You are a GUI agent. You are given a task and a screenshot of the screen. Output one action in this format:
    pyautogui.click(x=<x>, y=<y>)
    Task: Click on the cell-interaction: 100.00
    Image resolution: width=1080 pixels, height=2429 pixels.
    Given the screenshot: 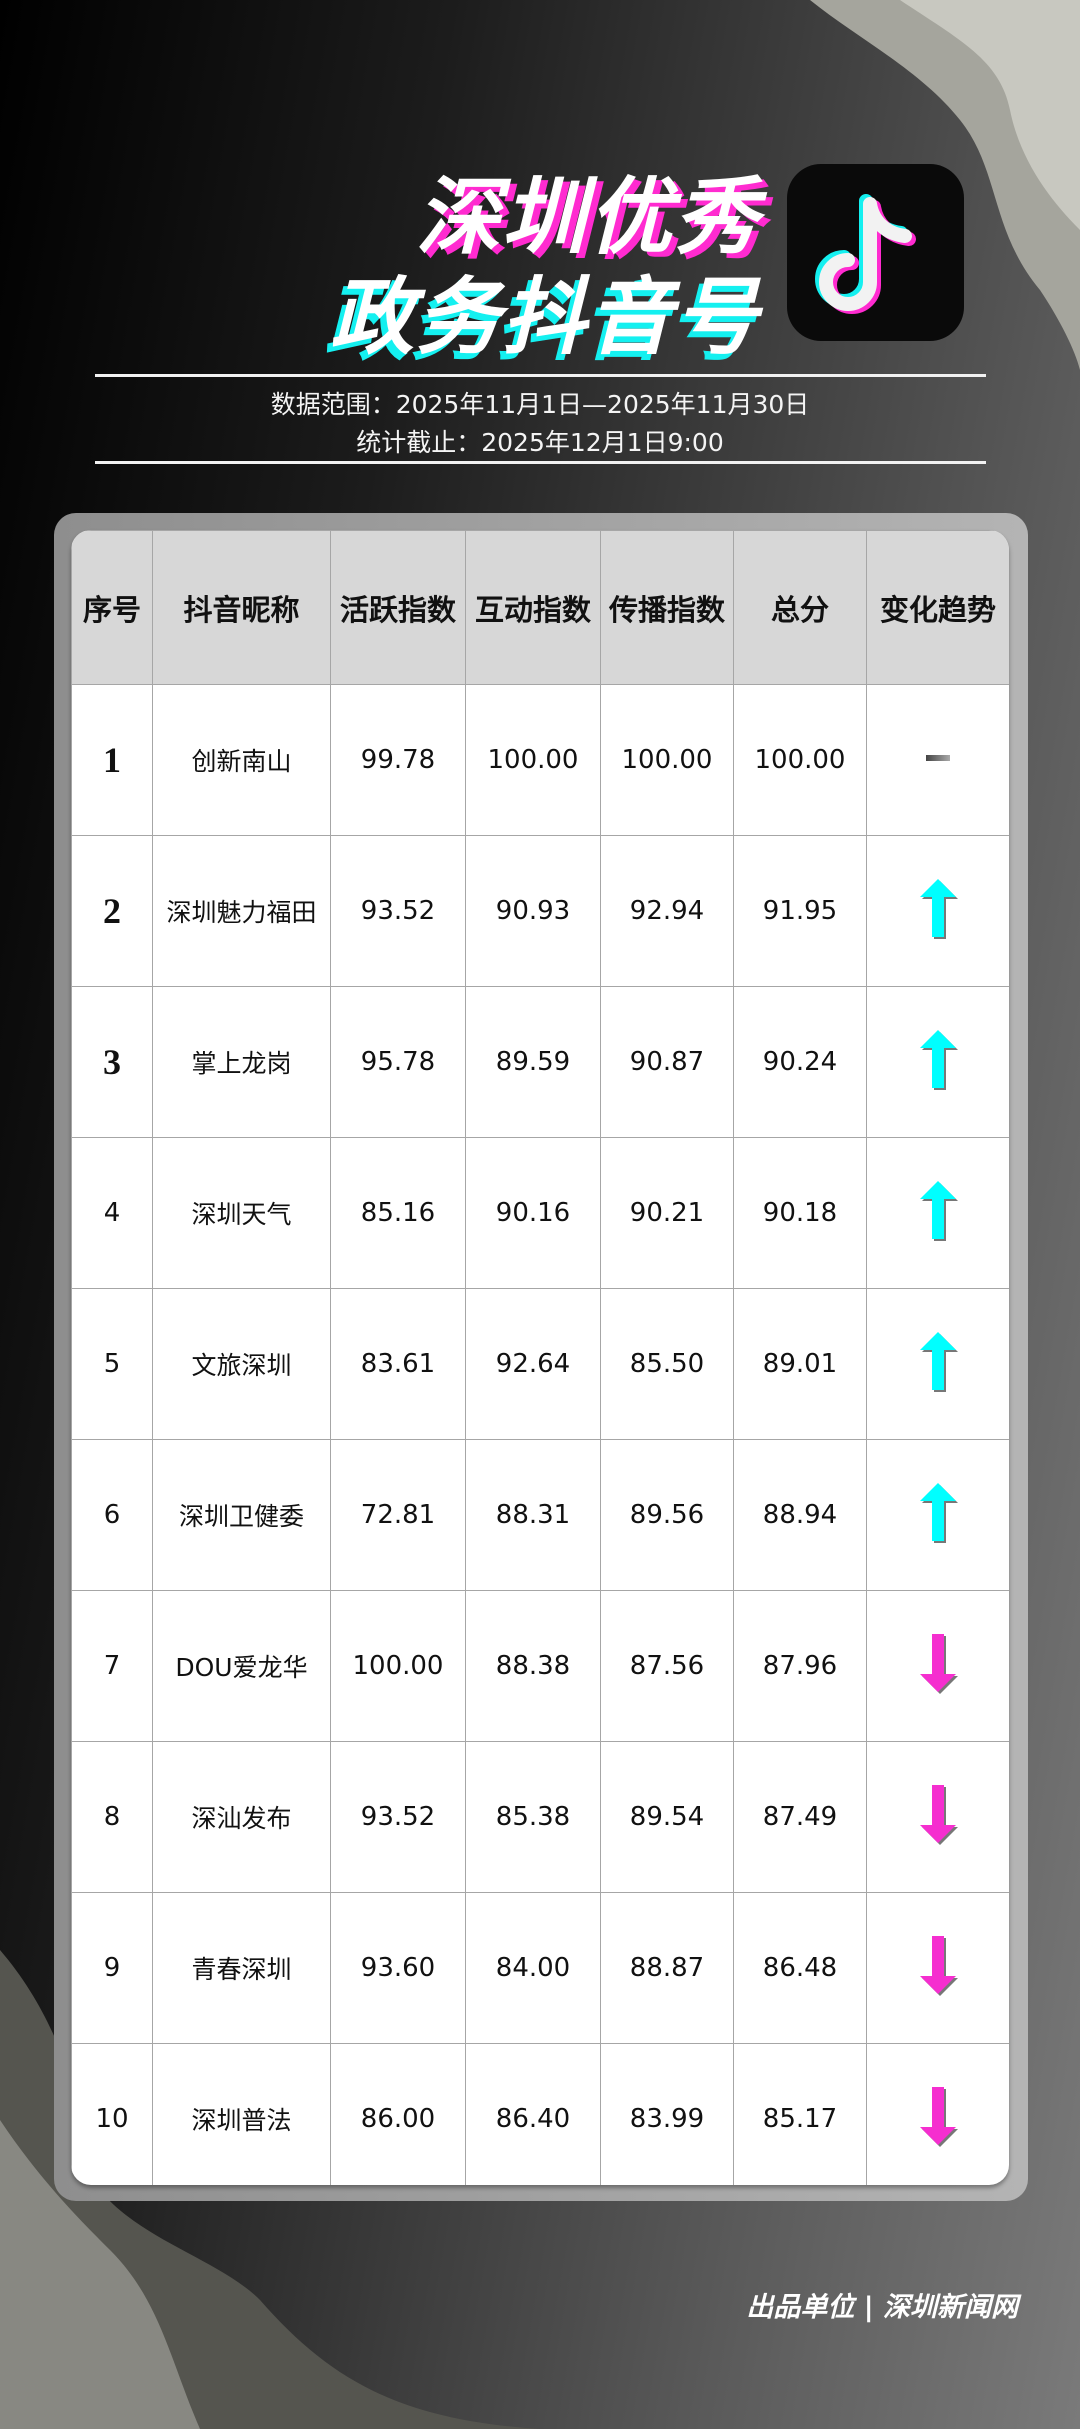 What is the action you would take?
    pyautogui.click(x=533, y=760)
    